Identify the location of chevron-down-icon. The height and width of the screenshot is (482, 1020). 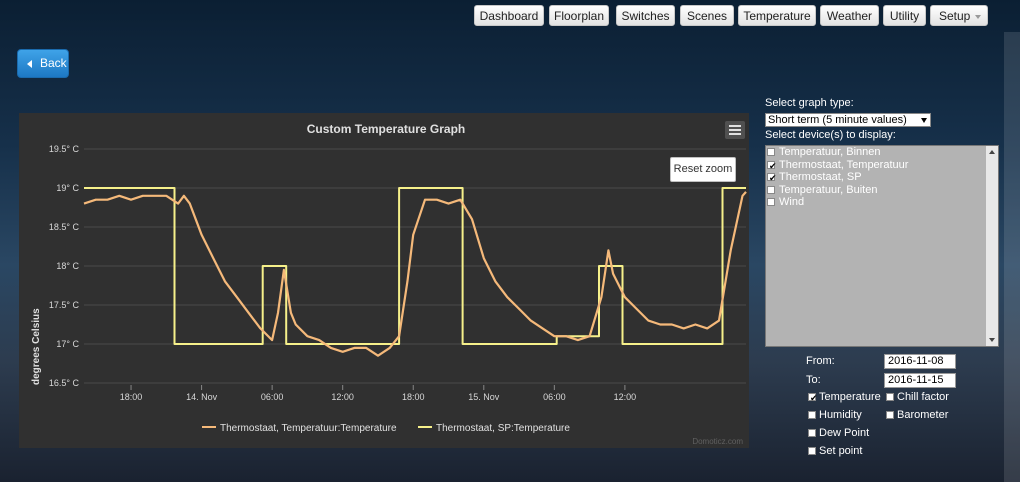
(978, 17).